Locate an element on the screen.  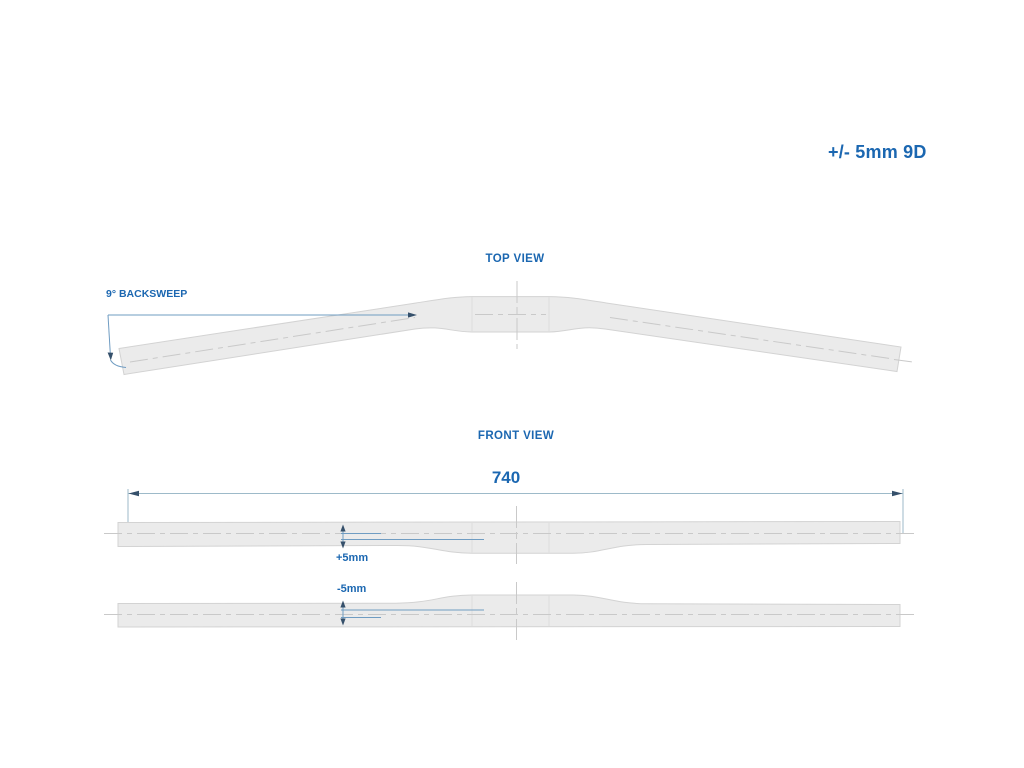
width-arrow-left is located at coordinates (133, 493).